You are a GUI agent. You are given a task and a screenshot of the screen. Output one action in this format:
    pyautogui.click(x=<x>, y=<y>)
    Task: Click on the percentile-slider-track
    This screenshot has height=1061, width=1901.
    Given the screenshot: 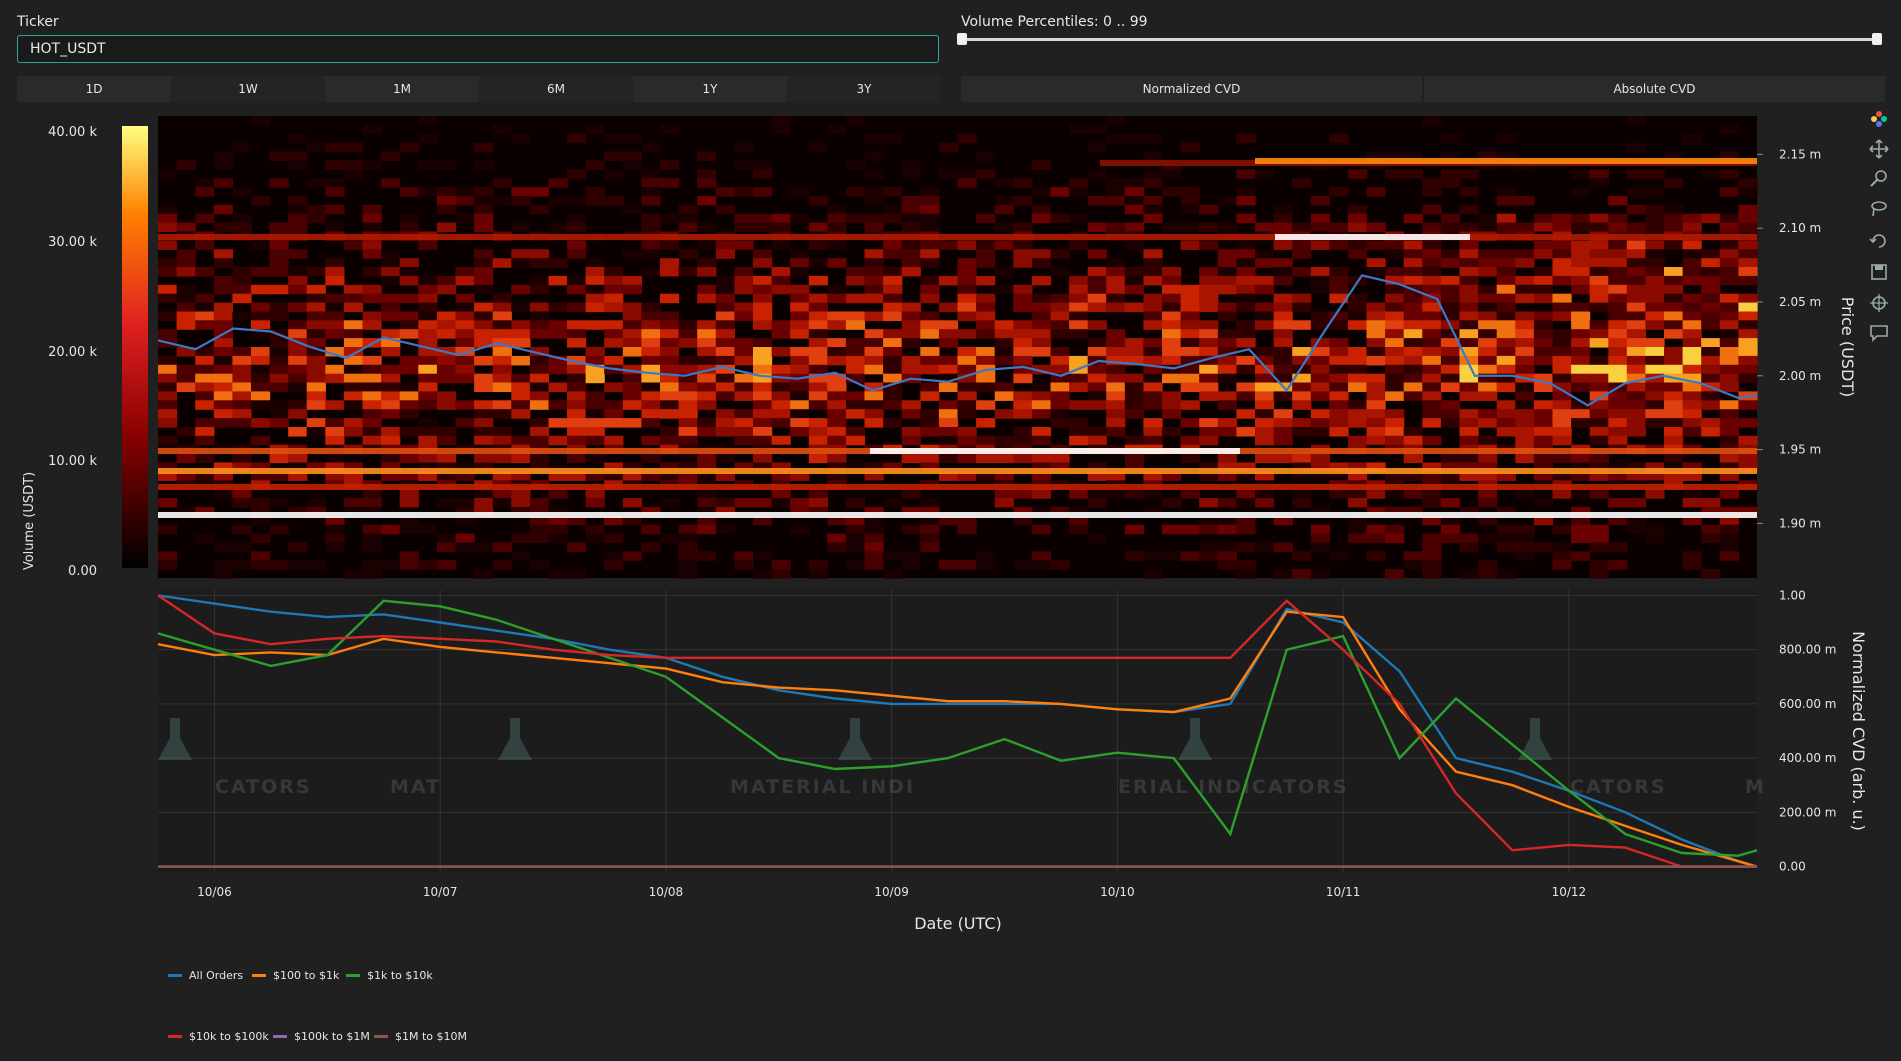 What is the action you would take?
    pyautogui.click(x=1420, y=39)
    